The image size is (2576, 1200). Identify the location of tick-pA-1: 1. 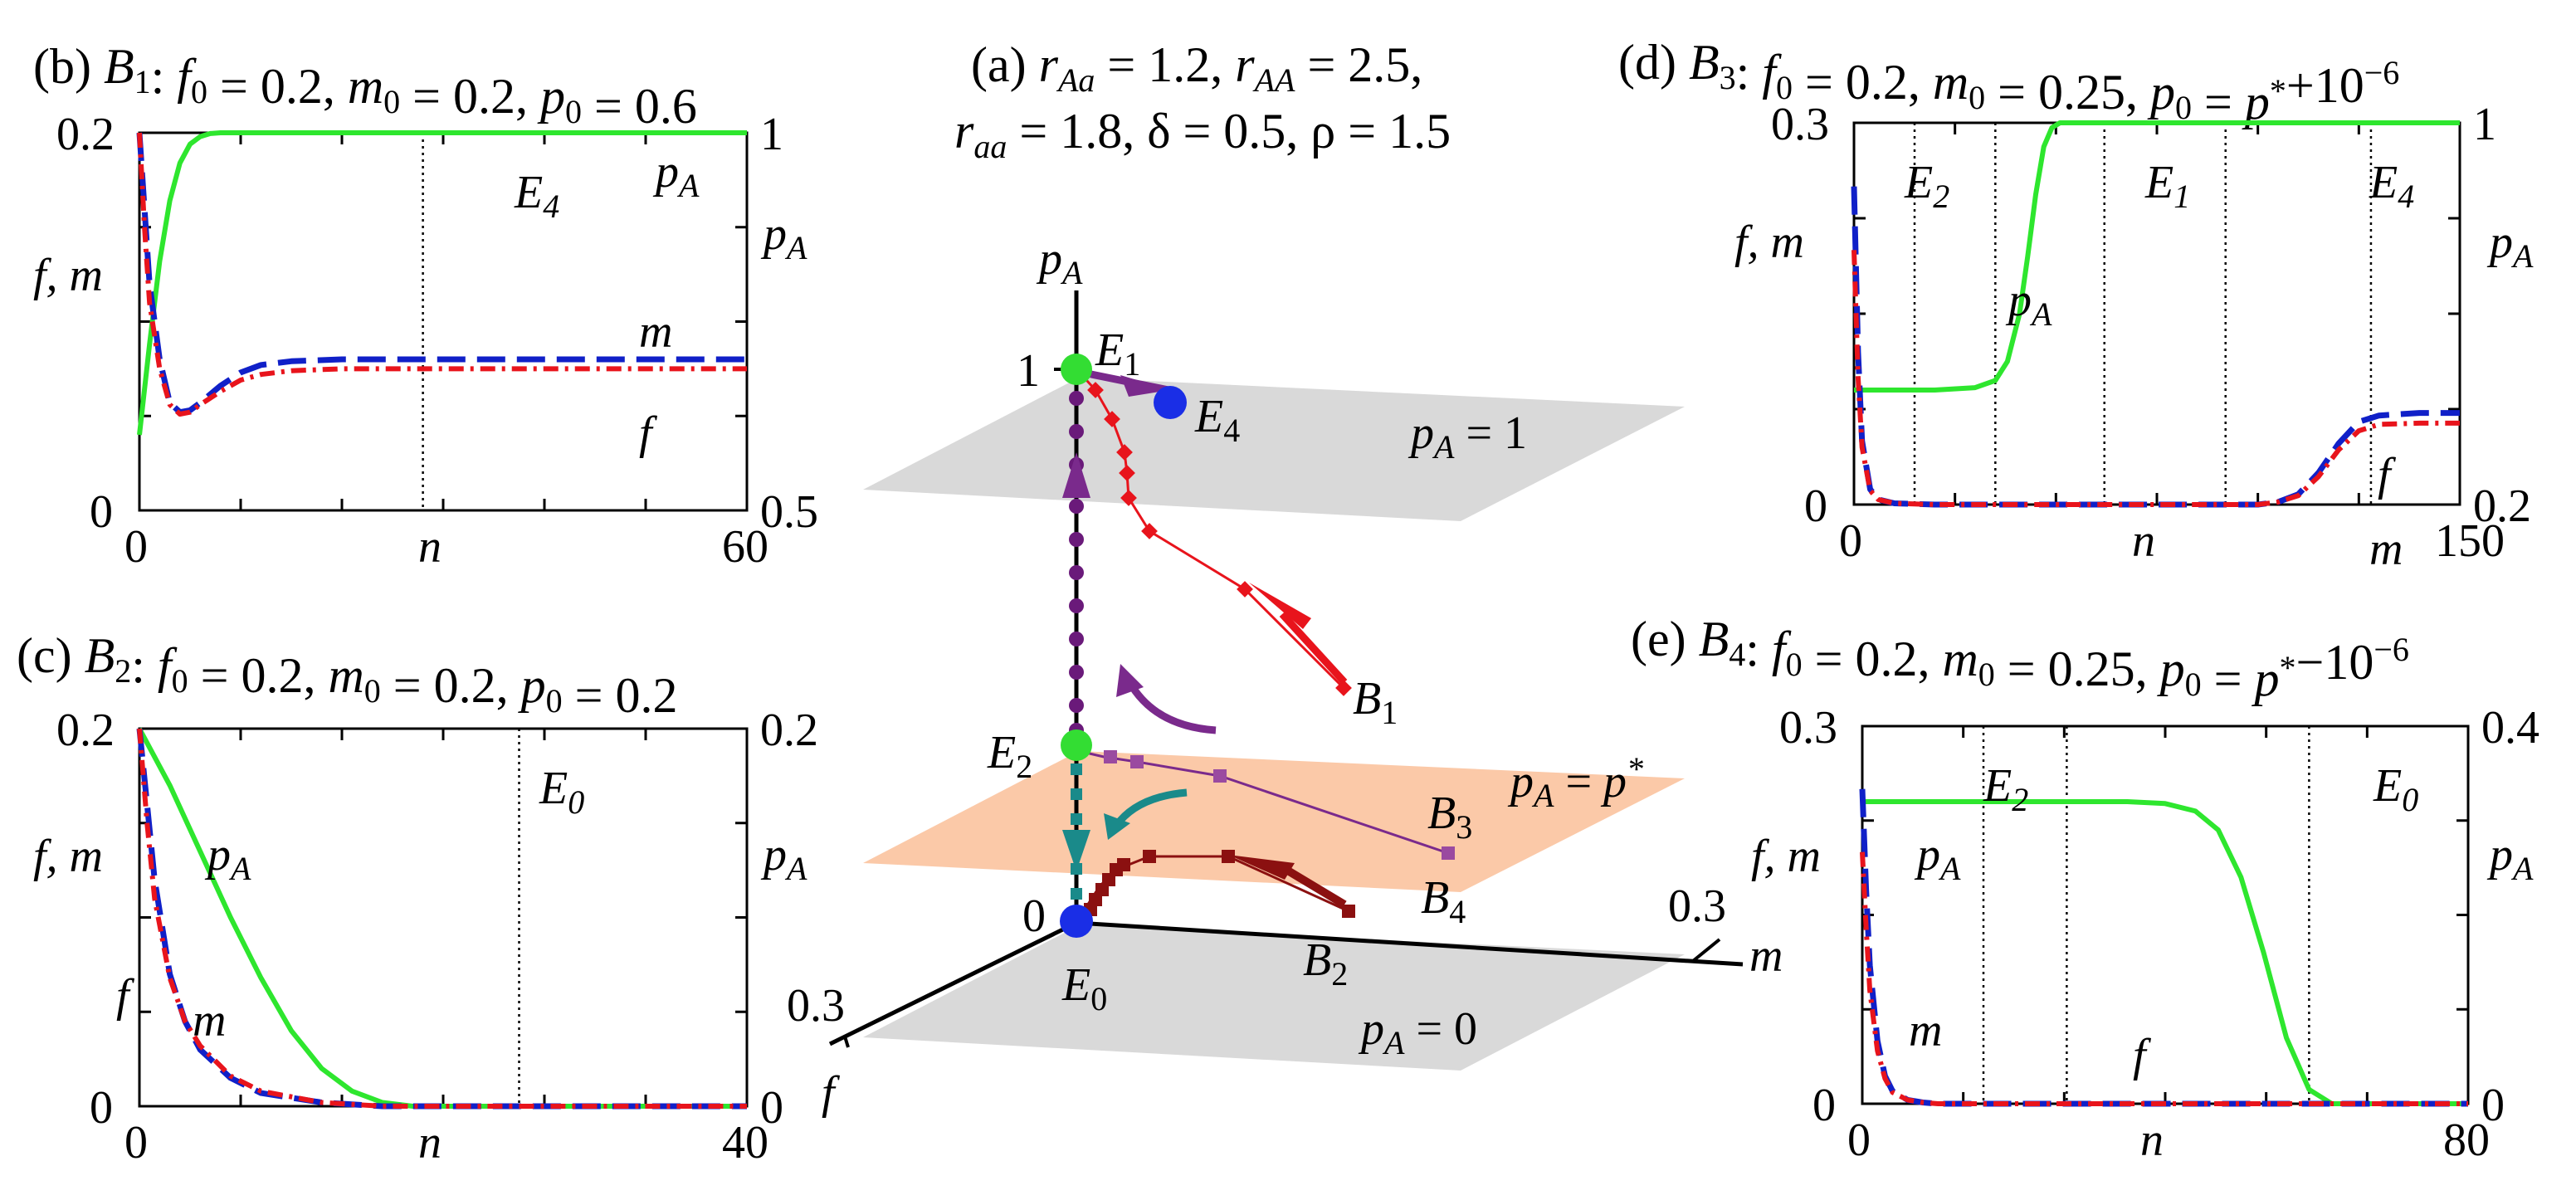
(1028, 371).